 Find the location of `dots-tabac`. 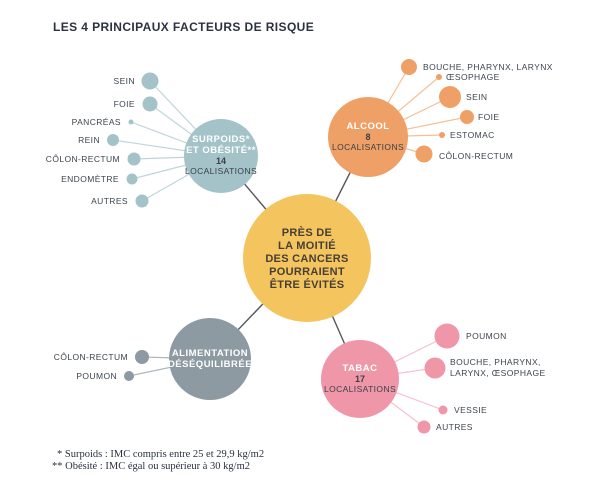

dots-tabac is located at coordinates (438, 378).